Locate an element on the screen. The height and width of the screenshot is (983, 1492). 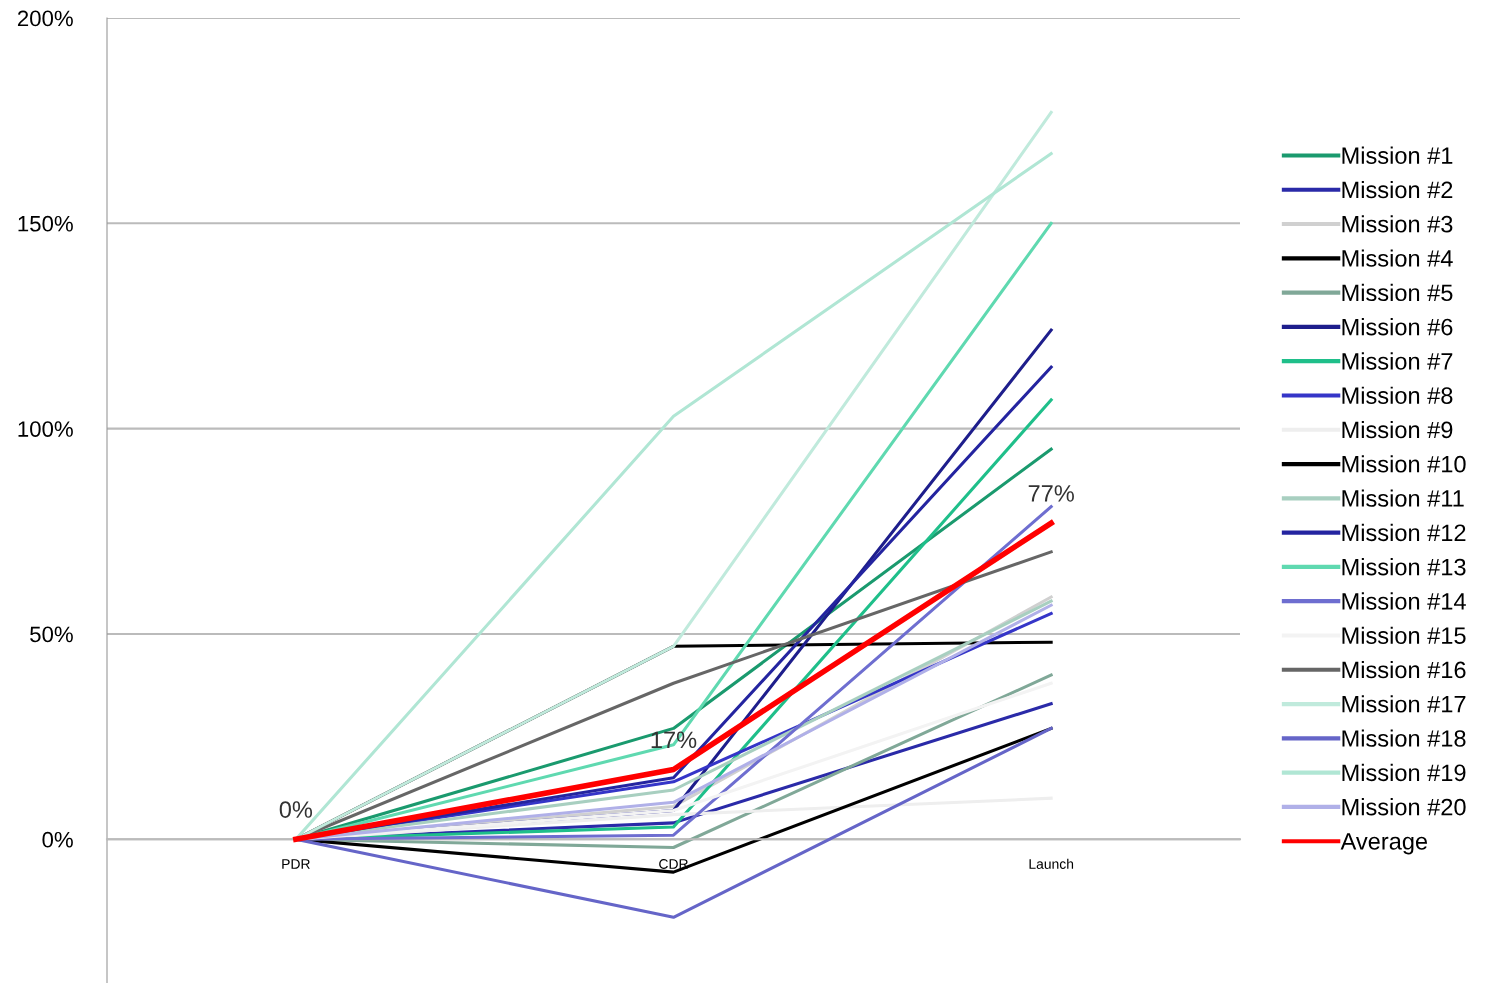
legend-label: Mission #9 is located at coordinates (1397, 429).